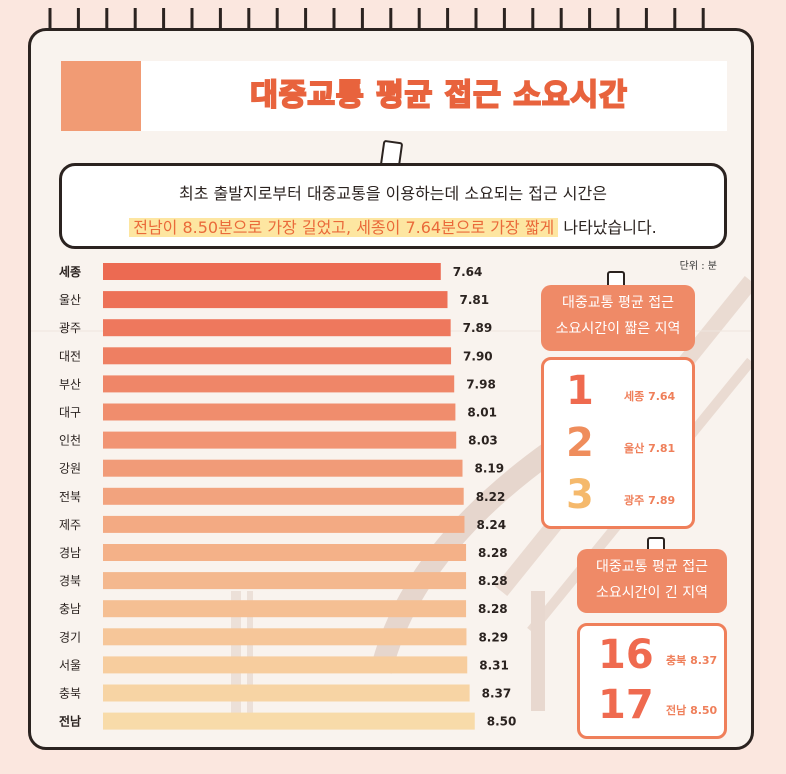 The width and height of the screenshot is (786, 774). What do you see at coordinates (478, 328) in the screenshot?
I see `value-label: 7.89` at bounding box center [478, 328].